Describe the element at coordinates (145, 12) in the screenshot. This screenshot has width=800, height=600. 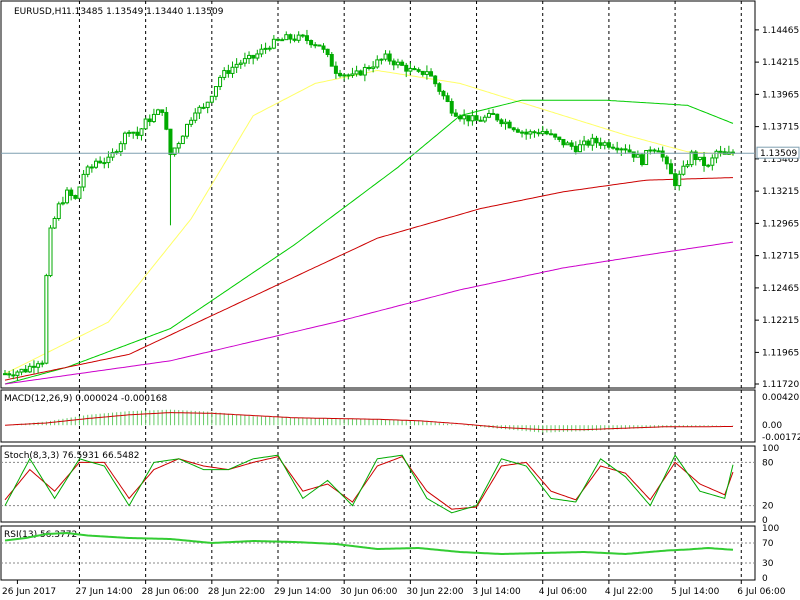
I see `ohlc-readout: 1.13485 1.13549 1.13440 1.13509` at that location.